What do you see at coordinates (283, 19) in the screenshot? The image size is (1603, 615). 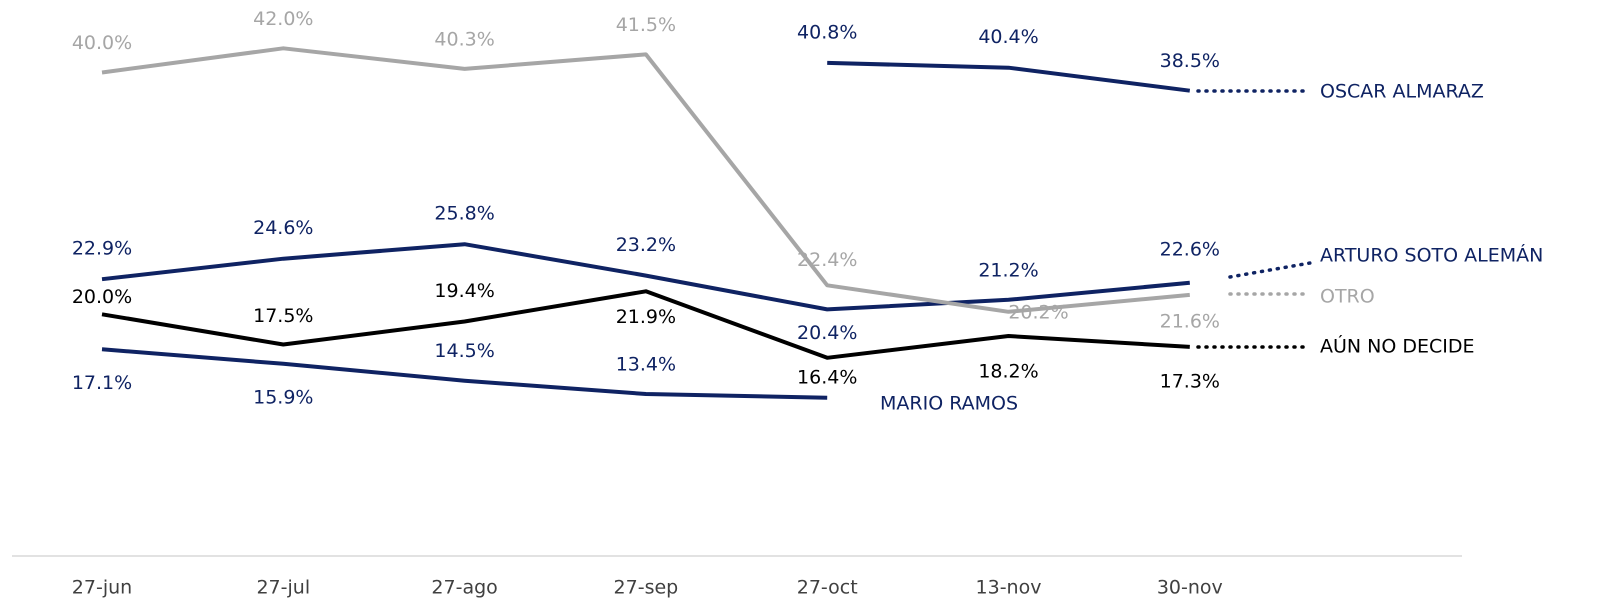 I see `data-label: 42.0%` at bounding box center [283, 19].